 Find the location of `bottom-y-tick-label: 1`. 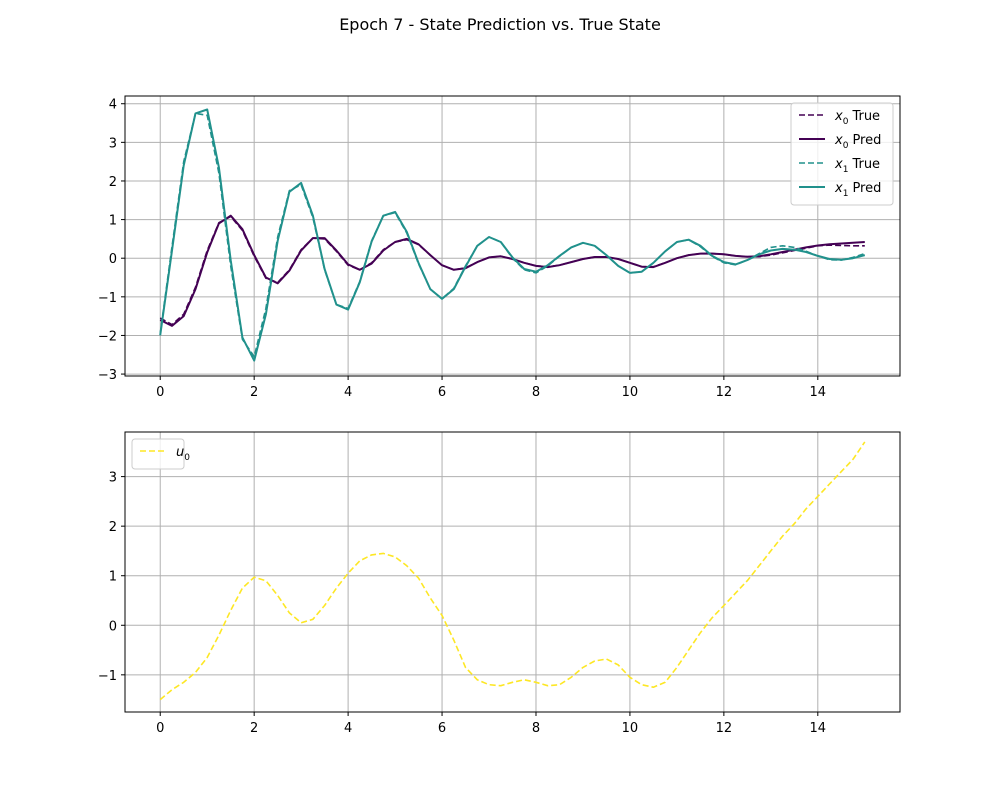

bottom-y-tick-label: 1 is located at coordinates (113, 577).